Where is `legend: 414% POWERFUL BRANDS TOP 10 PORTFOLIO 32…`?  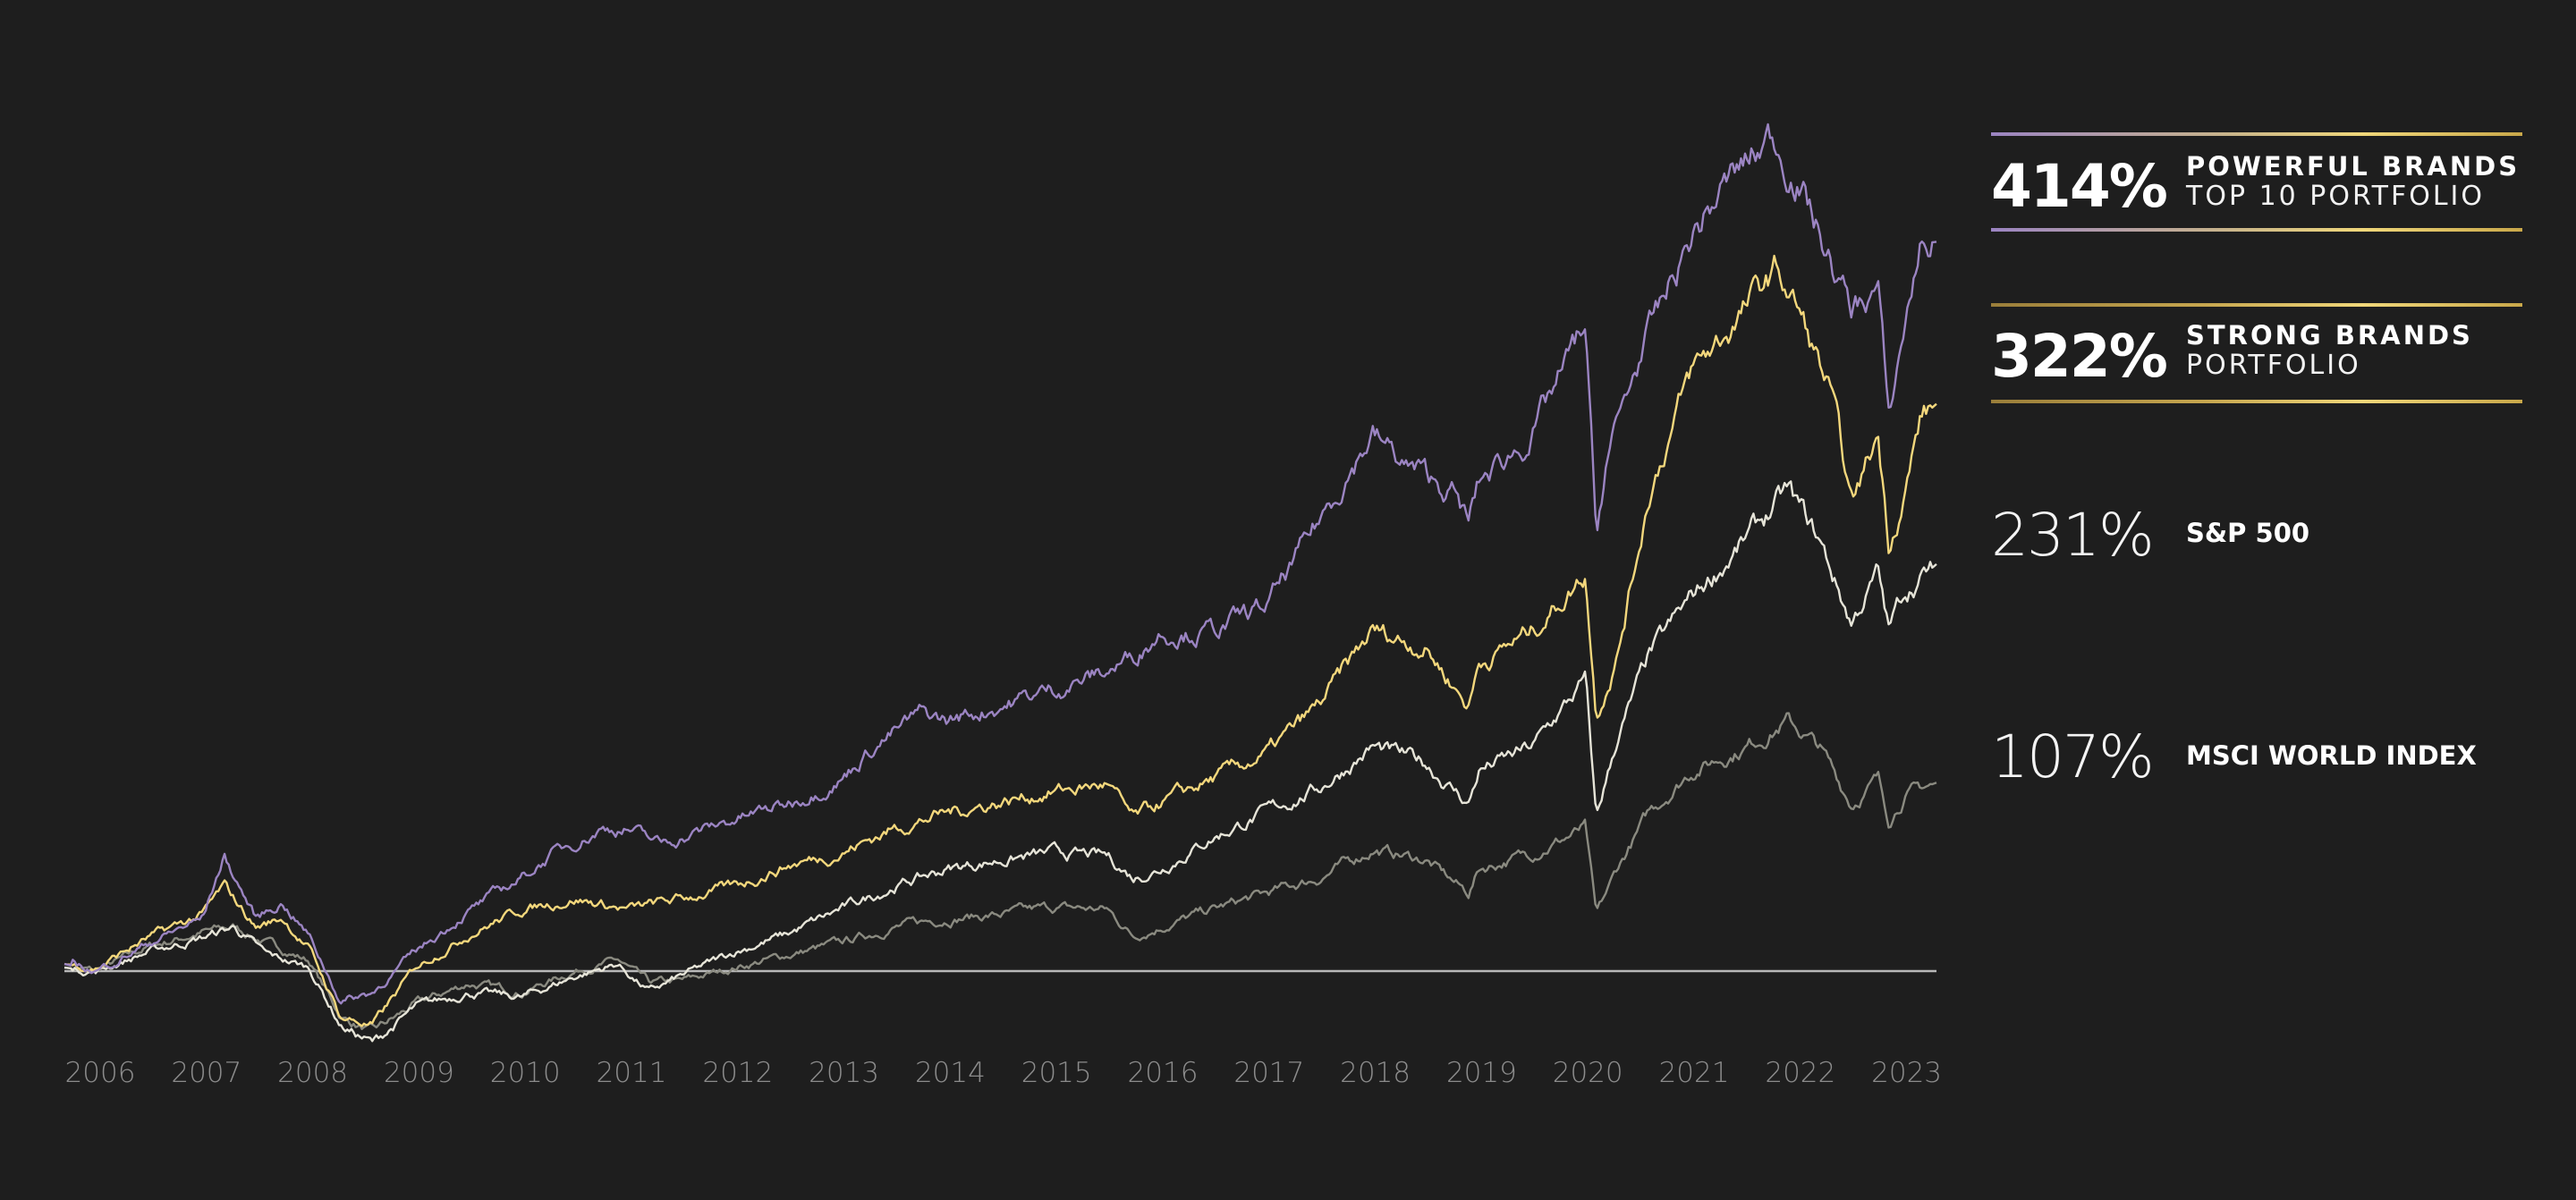
legend: 414% POWERFUL BRANDS TOP 10 PORTFOLIO 32… is located at coordinates (2256, 403).